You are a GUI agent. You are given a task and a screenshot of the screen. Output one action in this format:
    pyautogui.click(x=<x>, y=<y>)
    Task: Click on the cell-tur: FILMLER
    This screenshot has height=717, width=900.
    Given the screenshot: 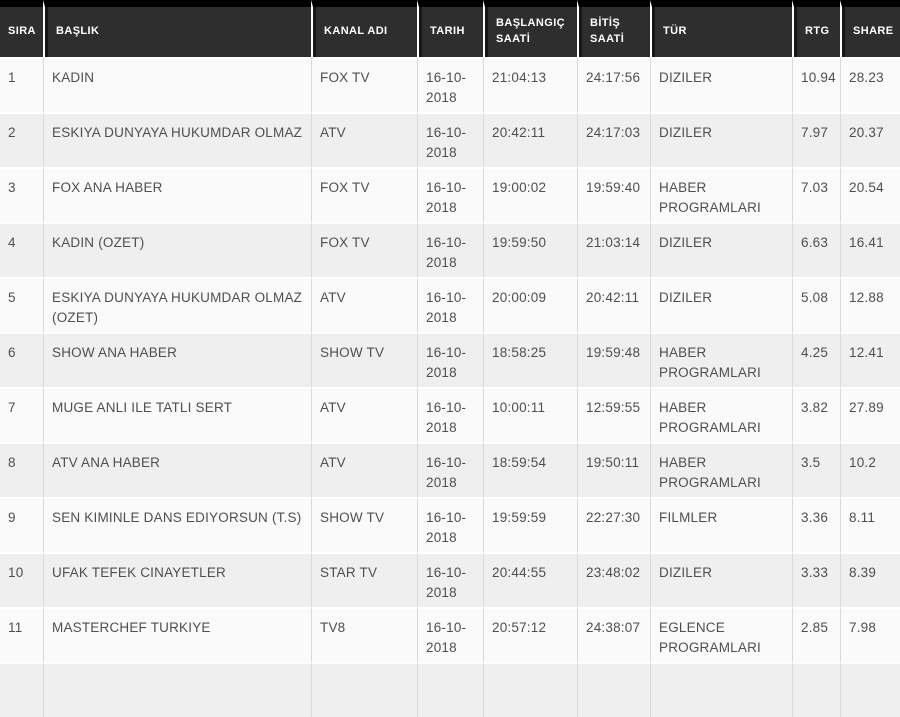 What is the action you would take?
    pyautogui.click(x=721, y=524)
    